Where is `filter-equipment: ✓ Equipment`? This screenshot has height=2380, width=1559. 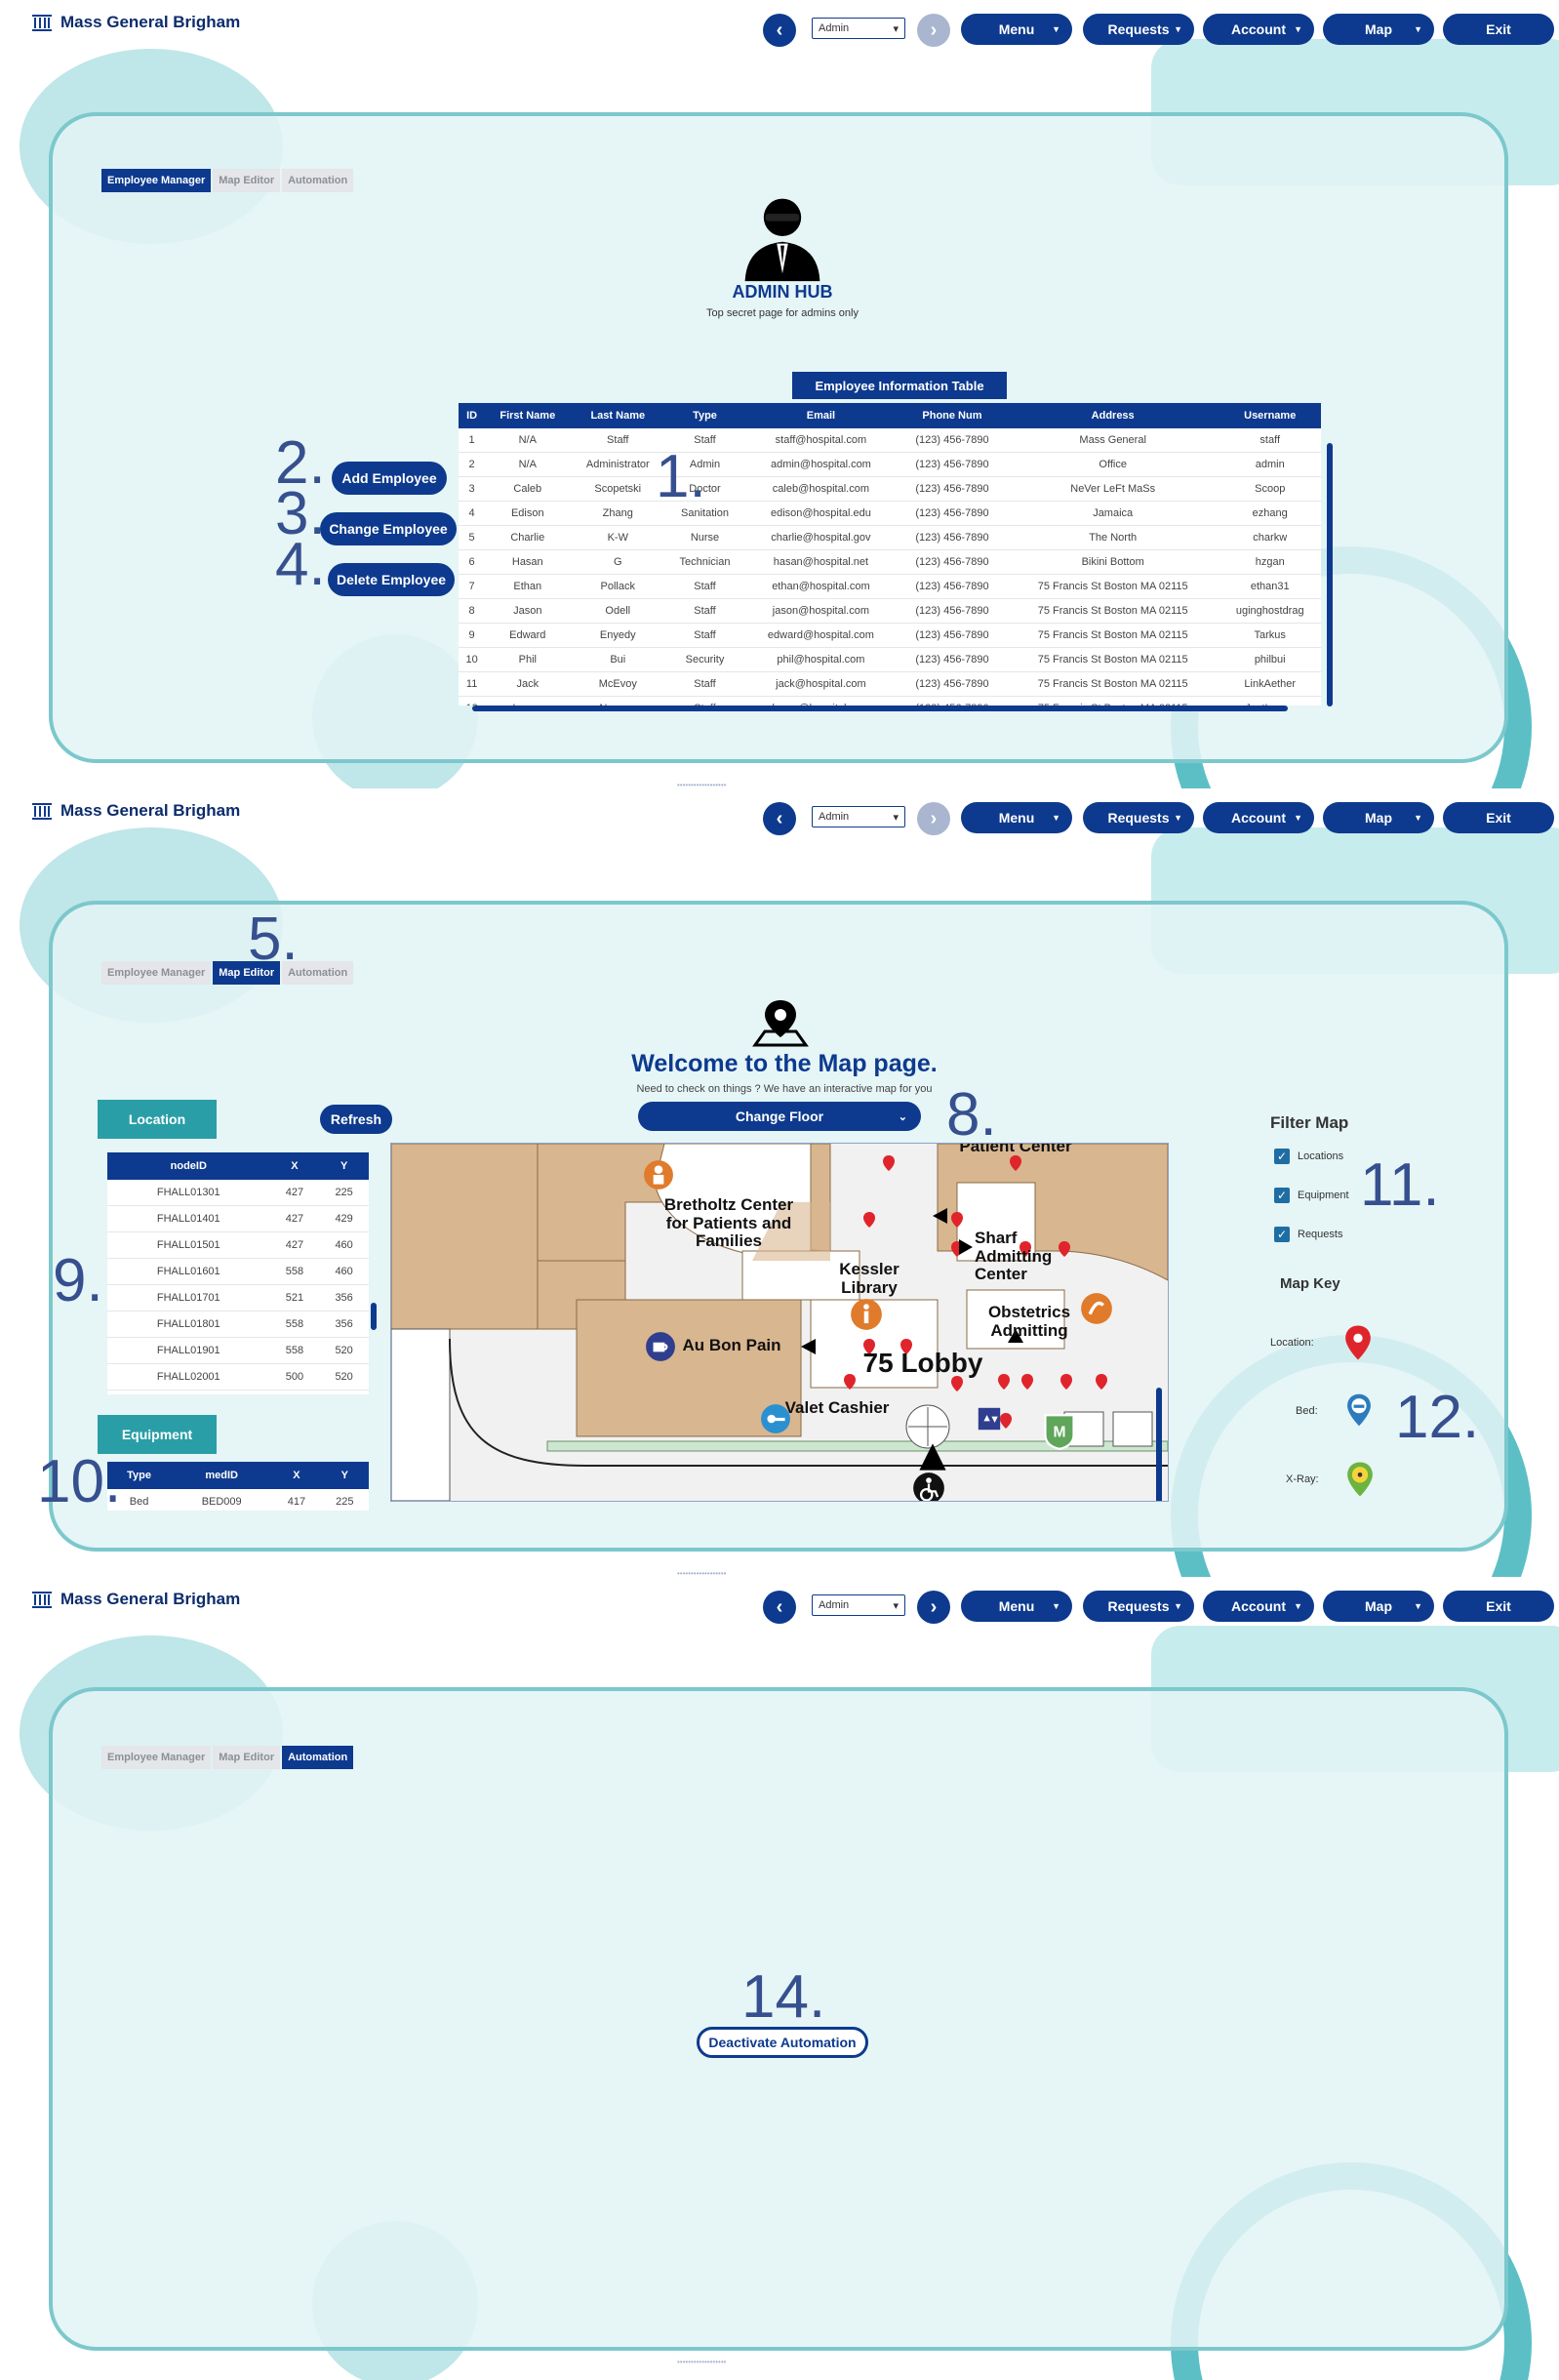
filter-equipment: ✓ Equipment is located at coordinates (1311, 1195).